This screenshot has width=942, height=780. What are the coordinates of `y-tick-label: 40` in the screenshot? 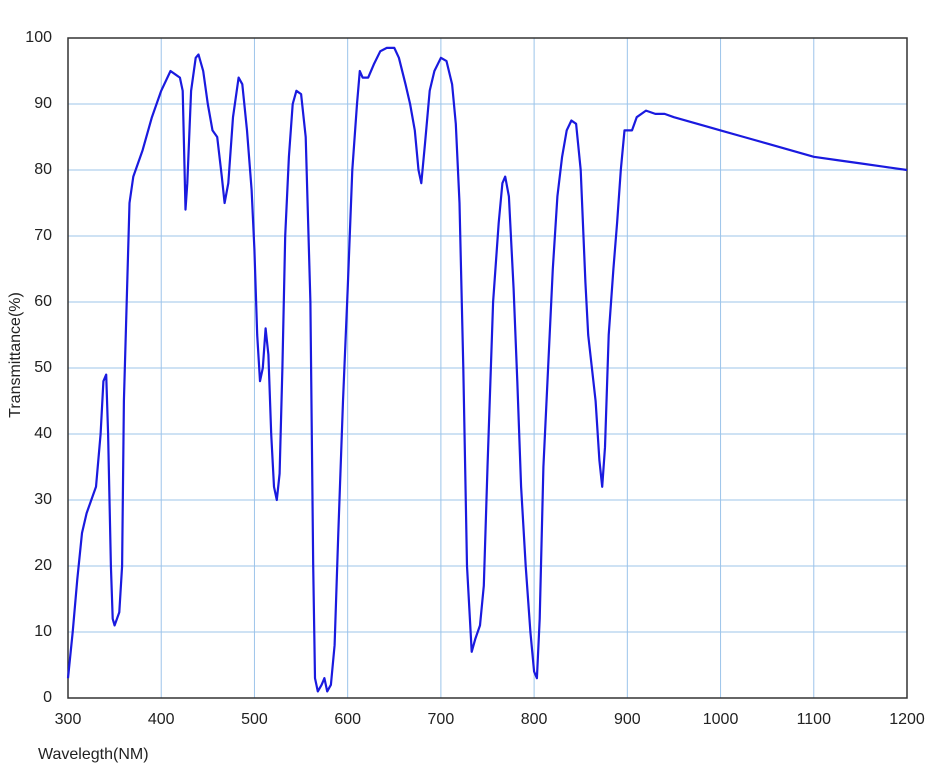 It's located at (43, 433).